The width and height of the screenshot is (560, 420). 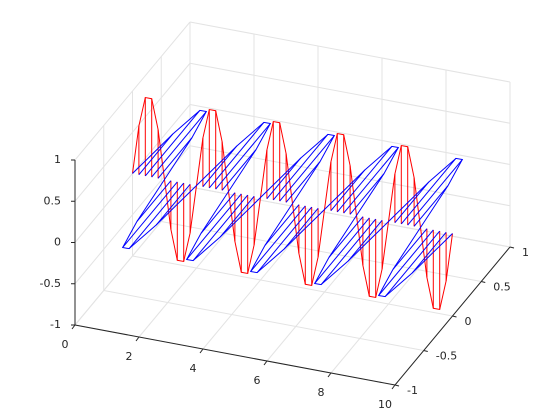 What do you see at coordinates (235, 355) in the screenshot?
I see `x-axis` at bounding box center [235, 355].